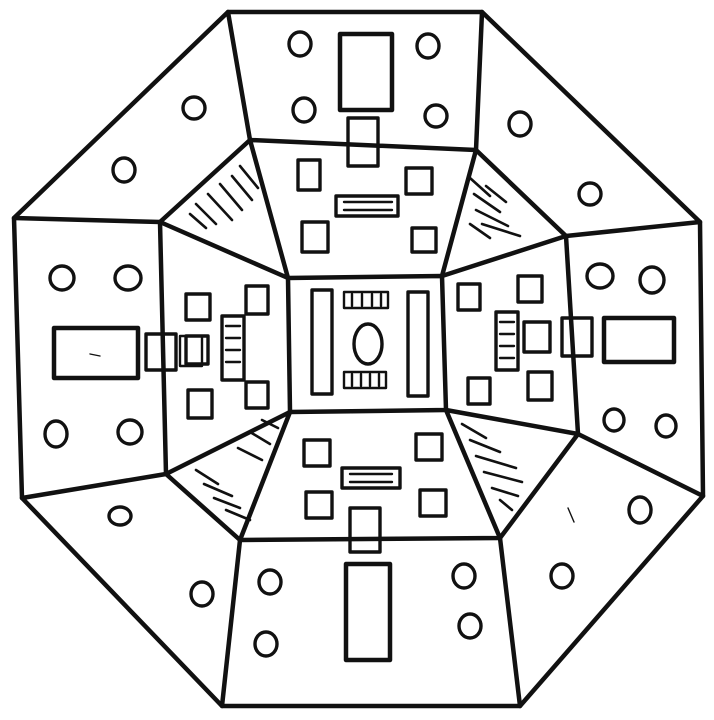  I want to click on center-bottom-box, so click(365, 380).